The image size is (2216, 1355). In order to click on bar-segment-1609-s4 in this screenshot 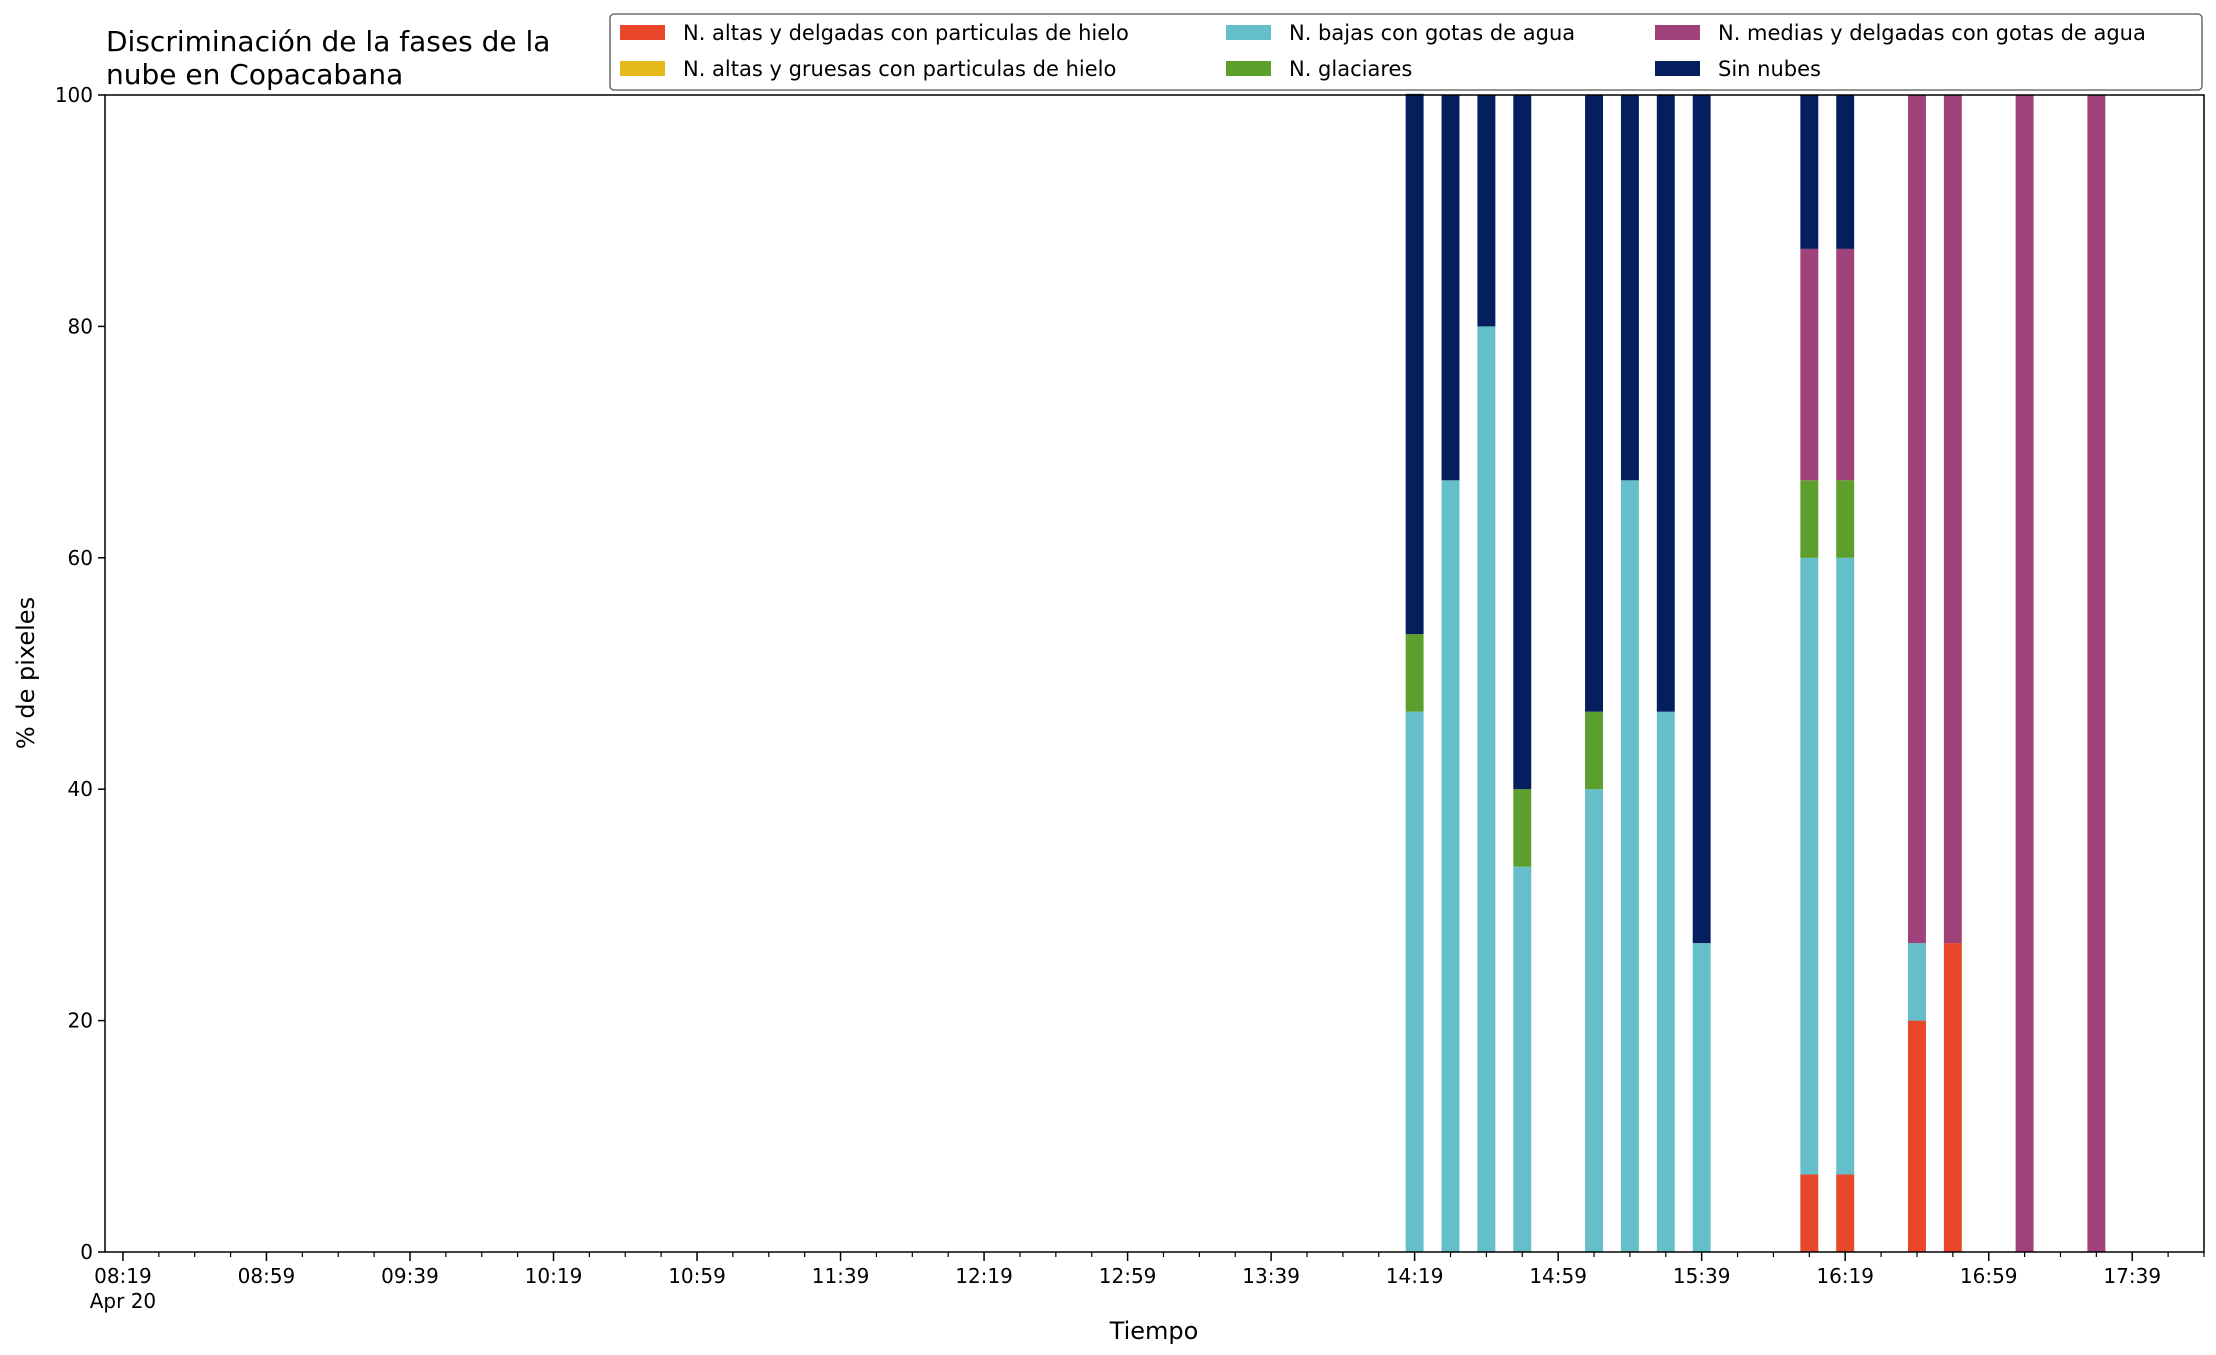, I will do `click(1809, 364)`.